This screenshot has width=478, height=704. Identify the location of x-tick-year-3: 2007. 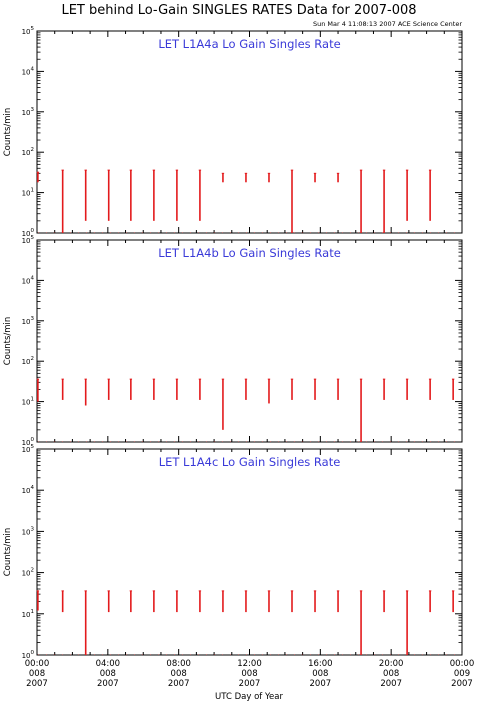
(250, 684).